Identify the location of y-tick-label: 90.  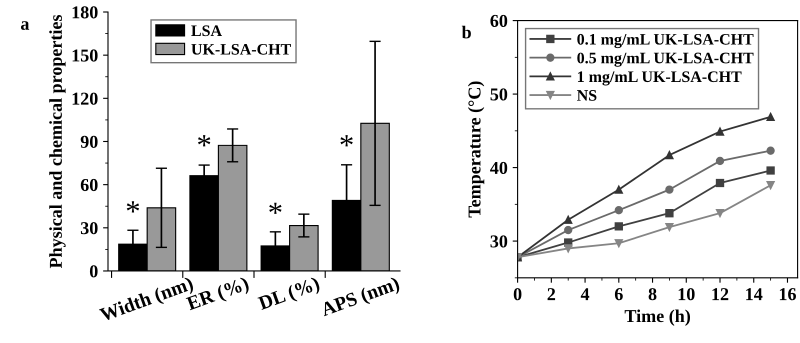
(89, 142).